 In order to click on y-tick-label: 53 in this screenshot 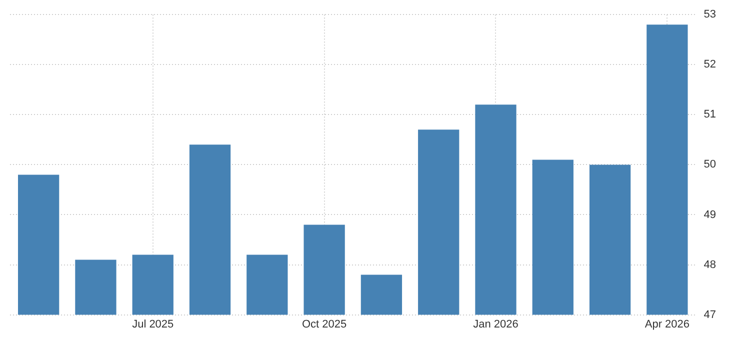, I will do `click(710, 14)`.